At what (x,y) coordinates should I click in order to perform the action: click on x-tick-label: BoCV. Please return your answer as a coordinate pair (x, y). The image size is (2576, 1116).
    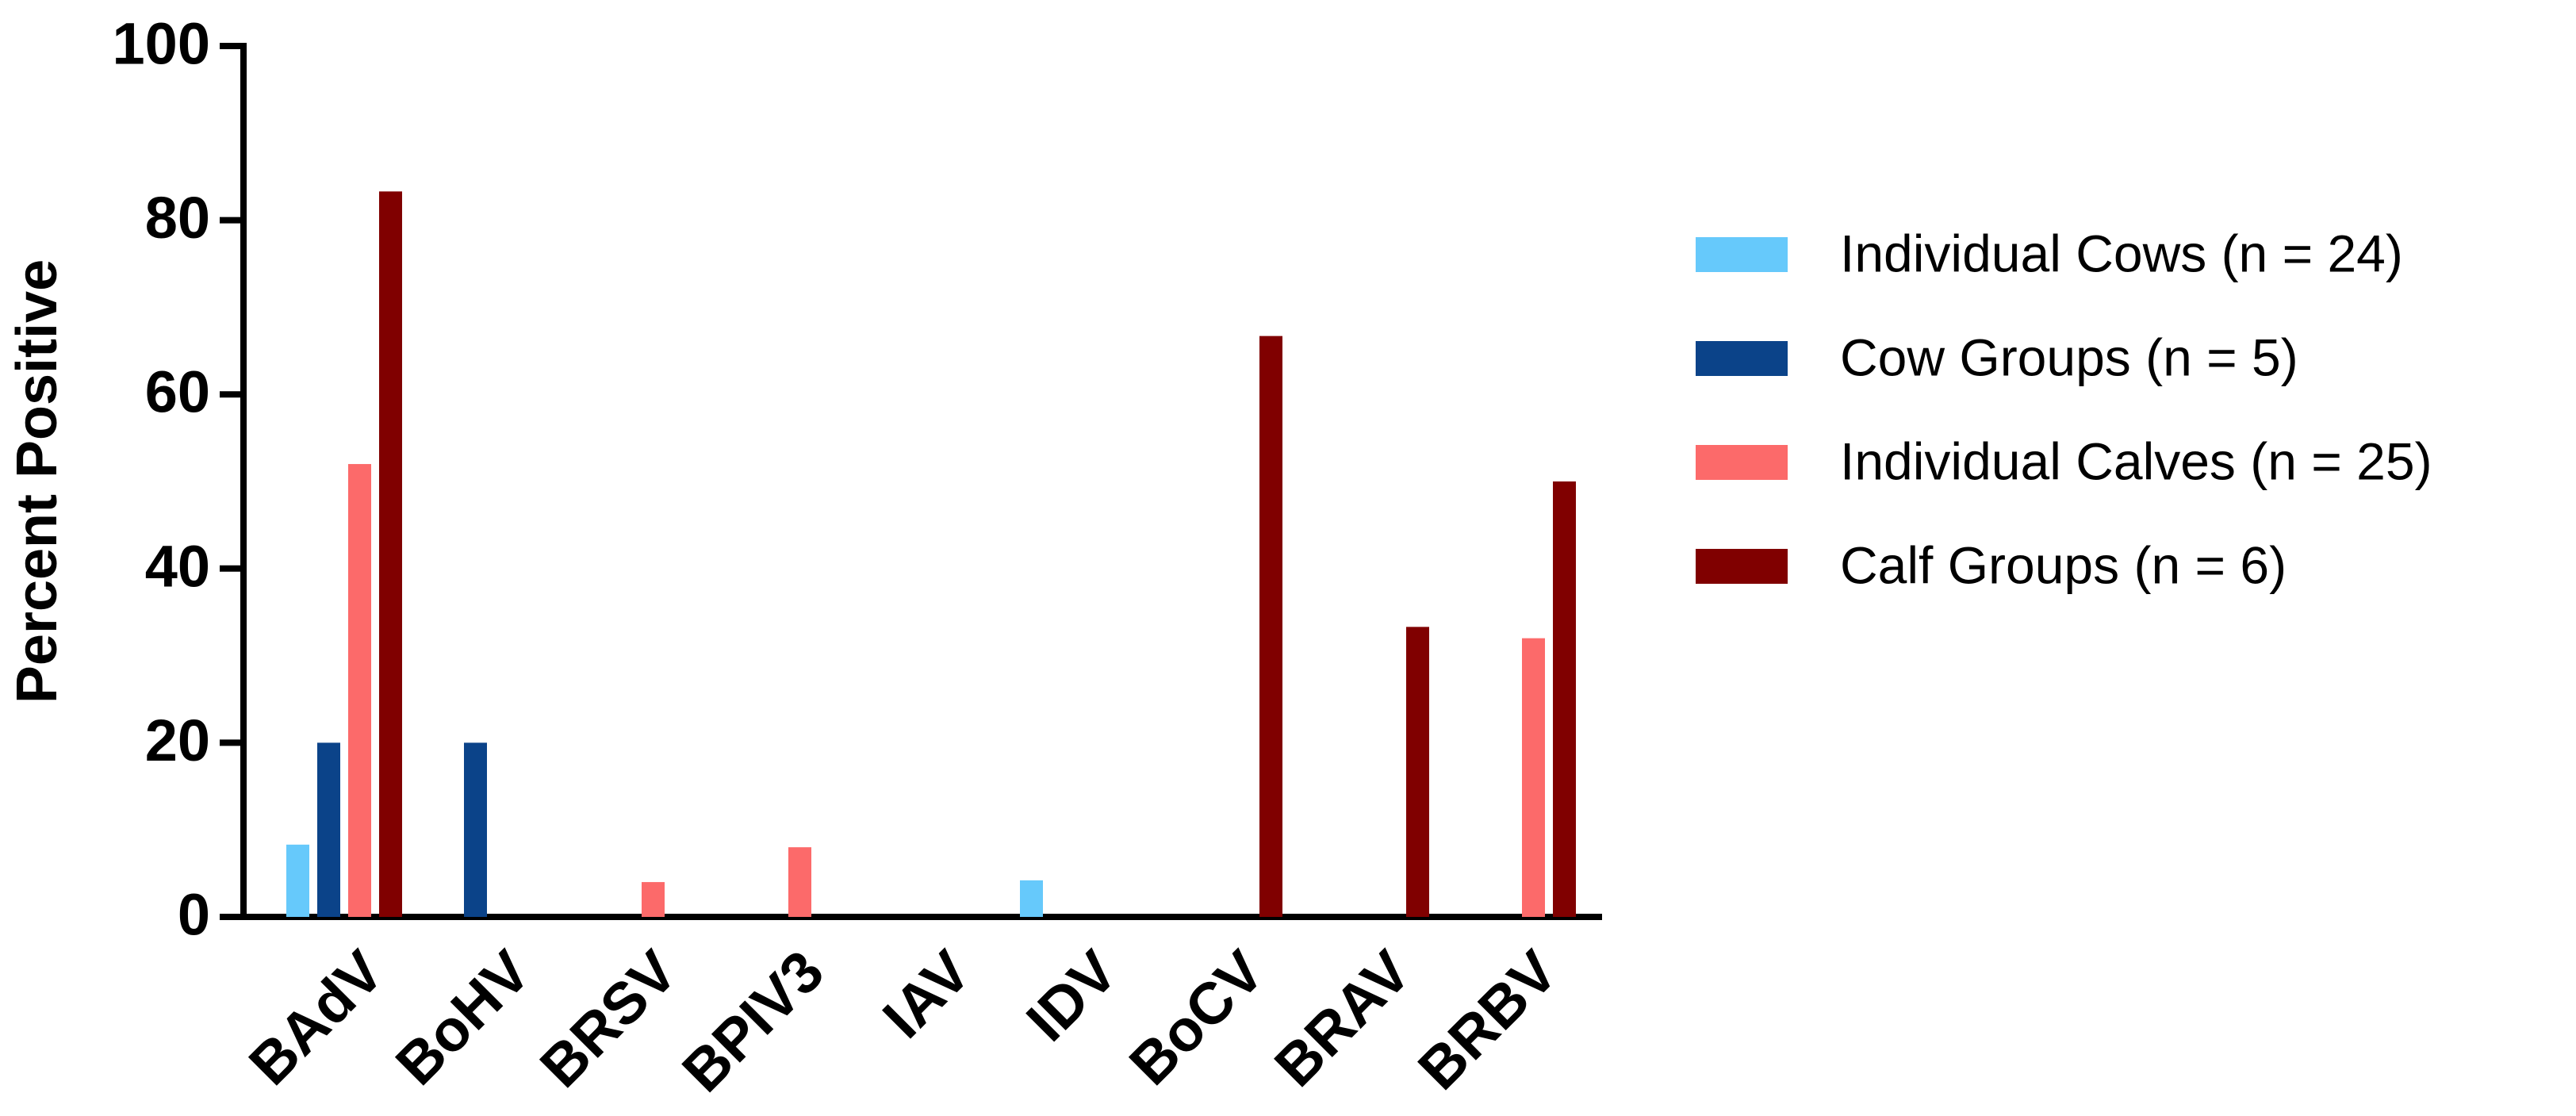
    Looking at the image, I should click on (1196, 1017).